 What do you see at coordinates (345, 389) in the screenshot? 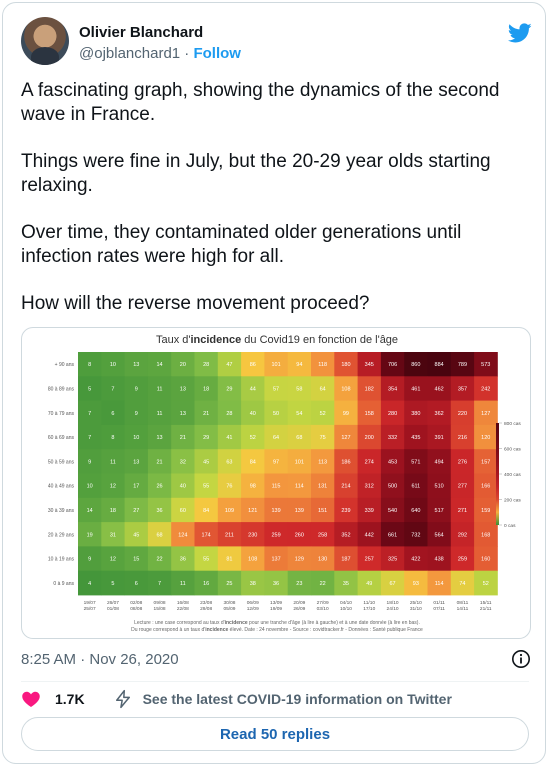
I see `cell-value: 108` at bounding box center [345, 389].